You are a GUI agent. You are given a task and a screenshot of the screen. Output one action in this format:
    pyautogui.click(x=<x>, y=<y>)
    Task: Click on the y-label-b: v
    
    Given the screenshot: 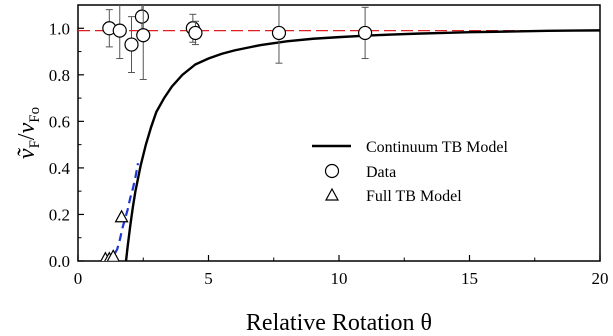 What is the action you would take?
    pyautogui.click(x=27, y=127)
    